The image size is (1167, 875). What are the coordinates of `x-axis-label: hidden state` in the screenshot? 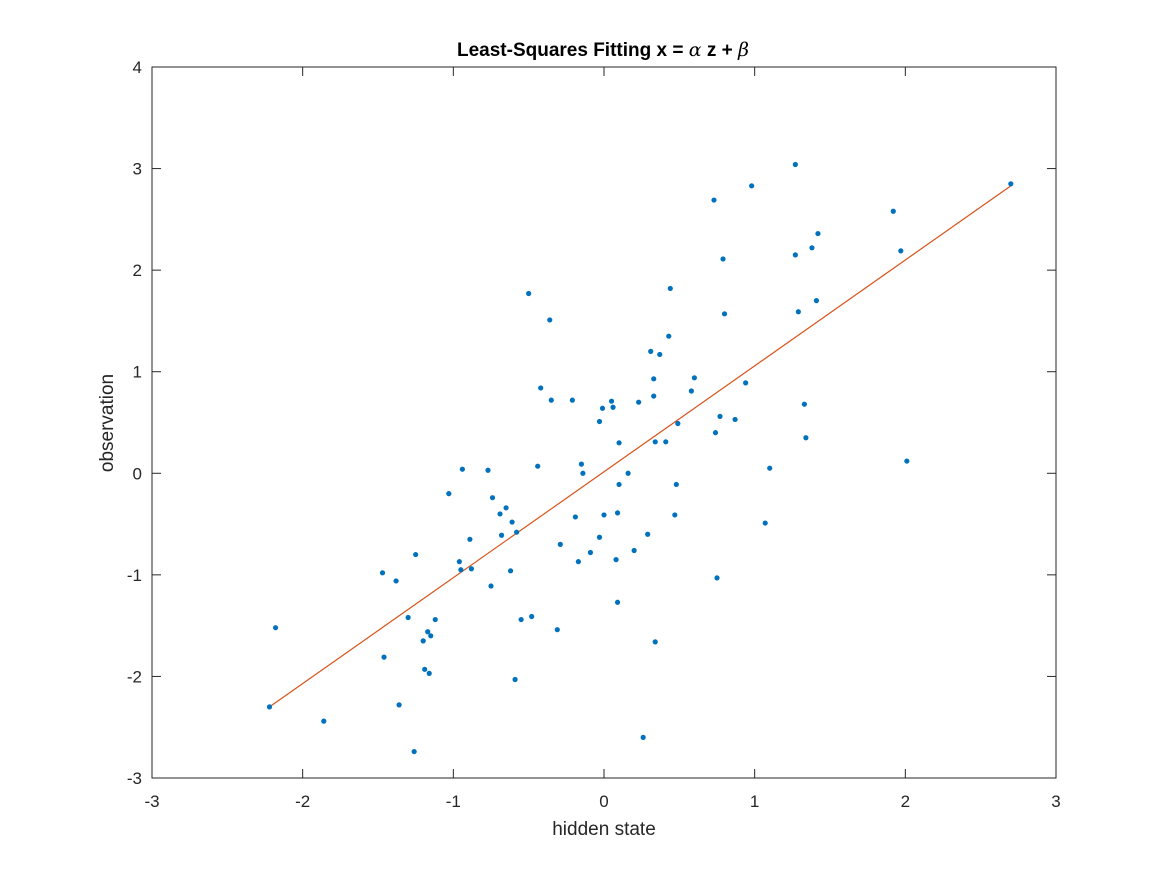 It's located at (604, 829).